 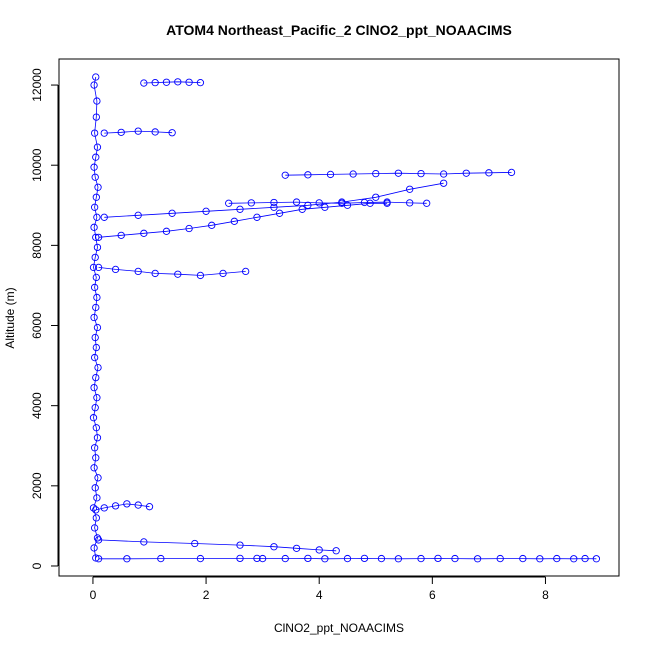 I want to click on y-axis-label: Altitude (m), so click(x=10, y=317).